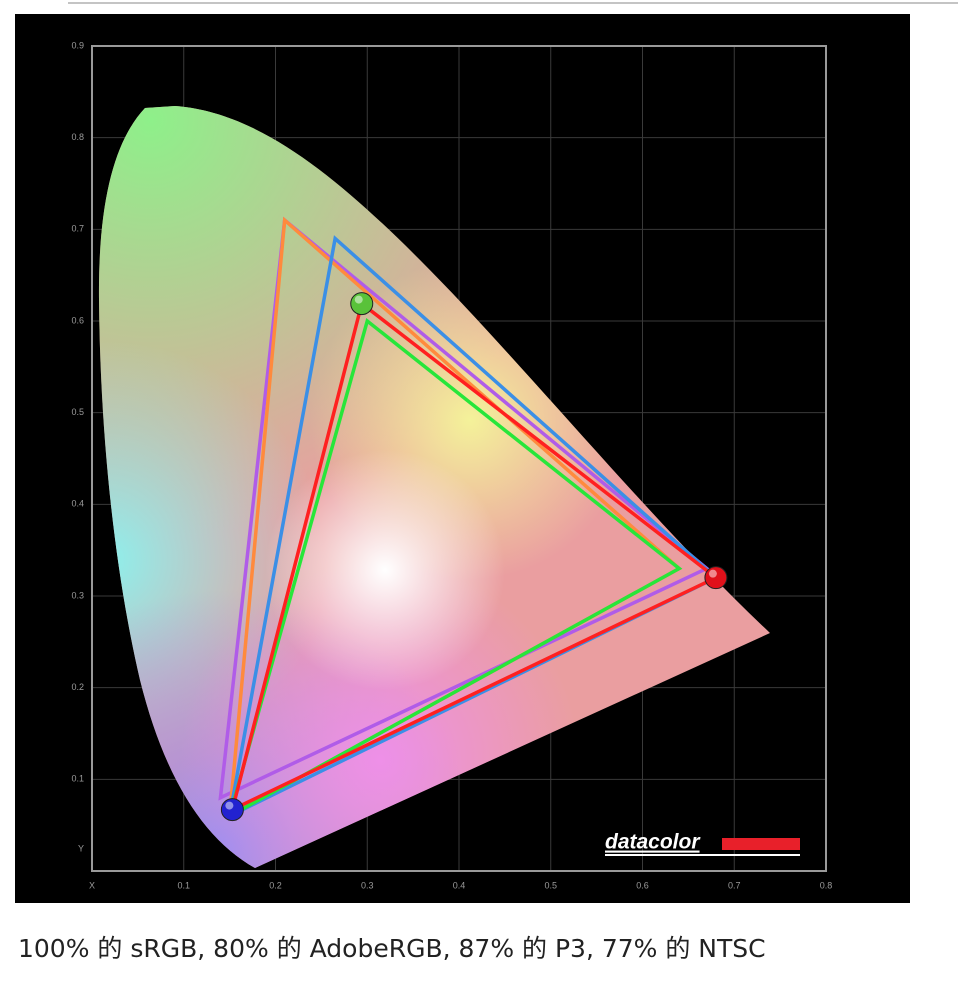  Describe the element at coordinates (459, 885) in the screenshot. I see `x-tick-label: 0.4` at that location.